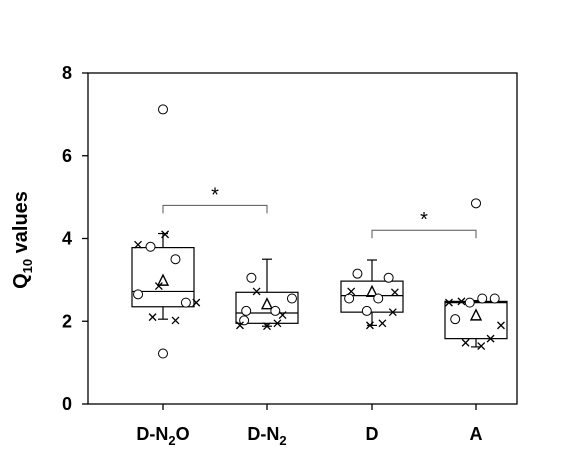 The width and height of the screenshot is (588, 456). I want to click on x-tick-label: D-N2O, so click(162, 436).